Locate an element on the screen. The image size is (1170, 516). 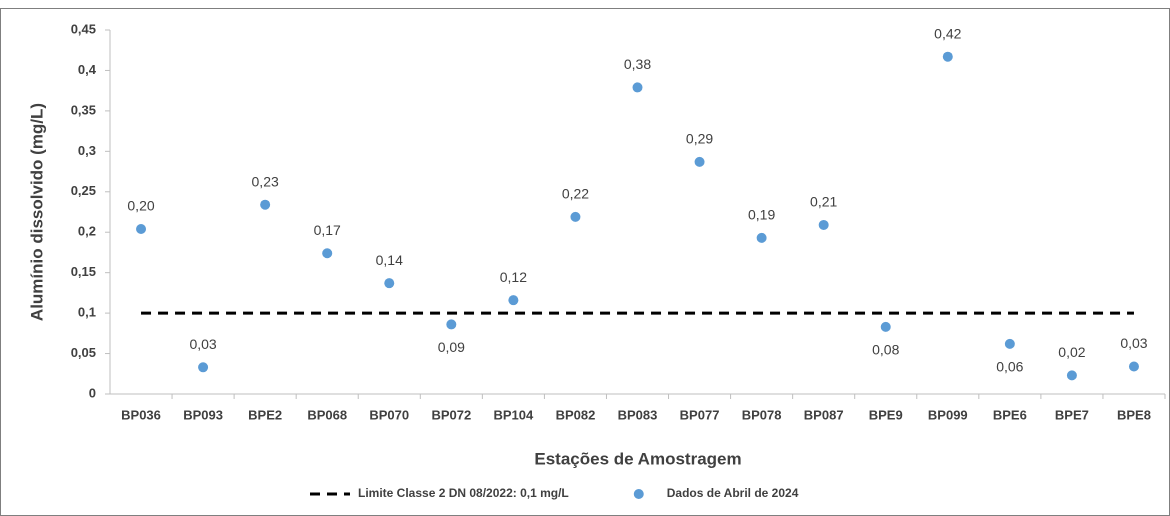
y-tick-label: 0,1 is located at coordinates (87, 312).